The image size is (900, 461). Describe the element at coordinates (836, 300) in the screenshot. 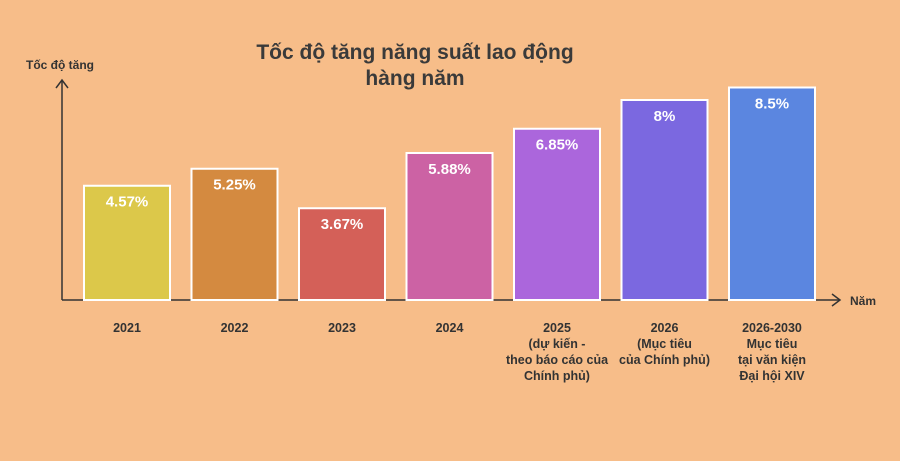

I see `x-axis-arrow` at that location.